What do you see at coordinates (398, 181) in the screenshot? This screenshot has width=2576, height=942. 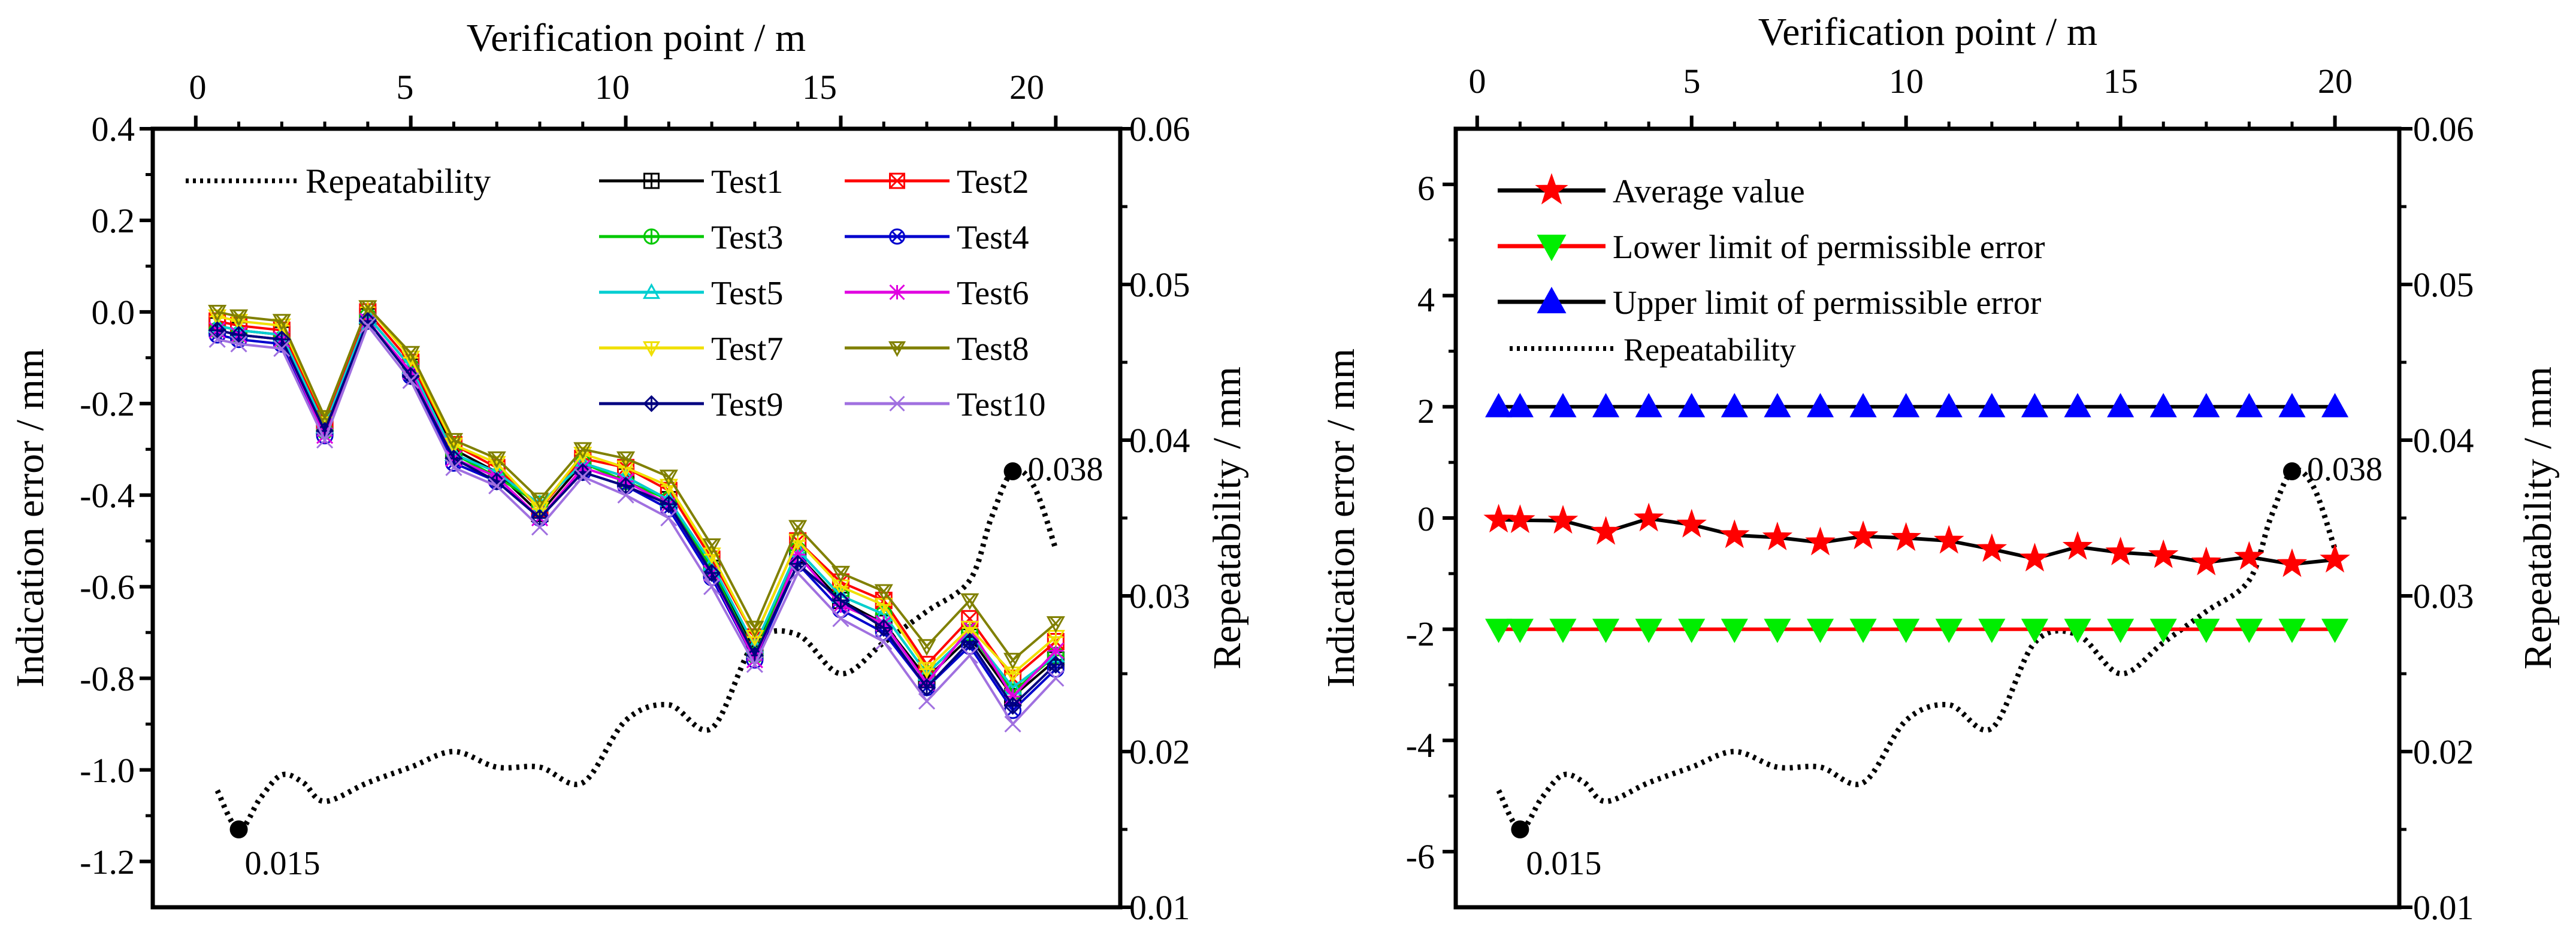 I see `legend-label: Repeatability` at bounding box center [398, 181].